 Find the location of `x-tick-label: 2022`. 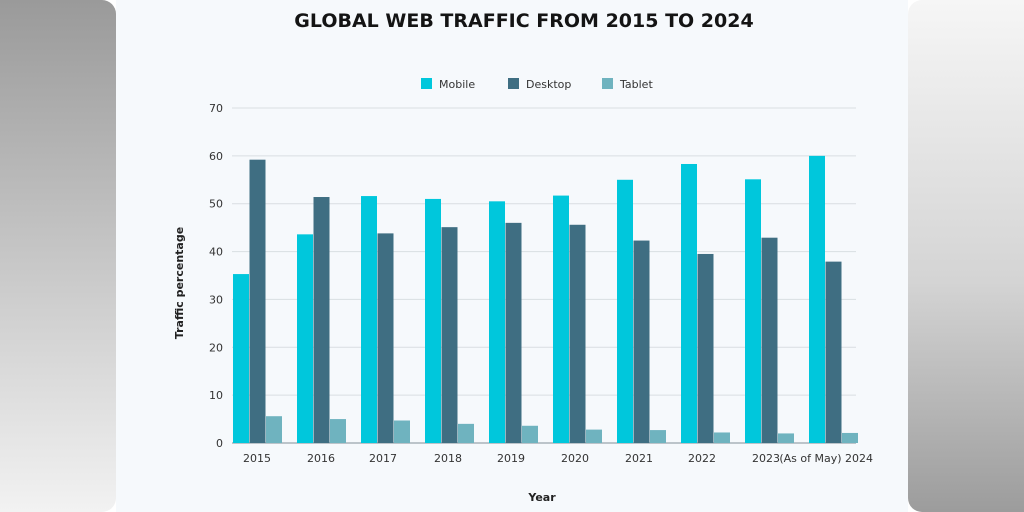

x-tick-label: 2022 is located at coordinates (702, 458).